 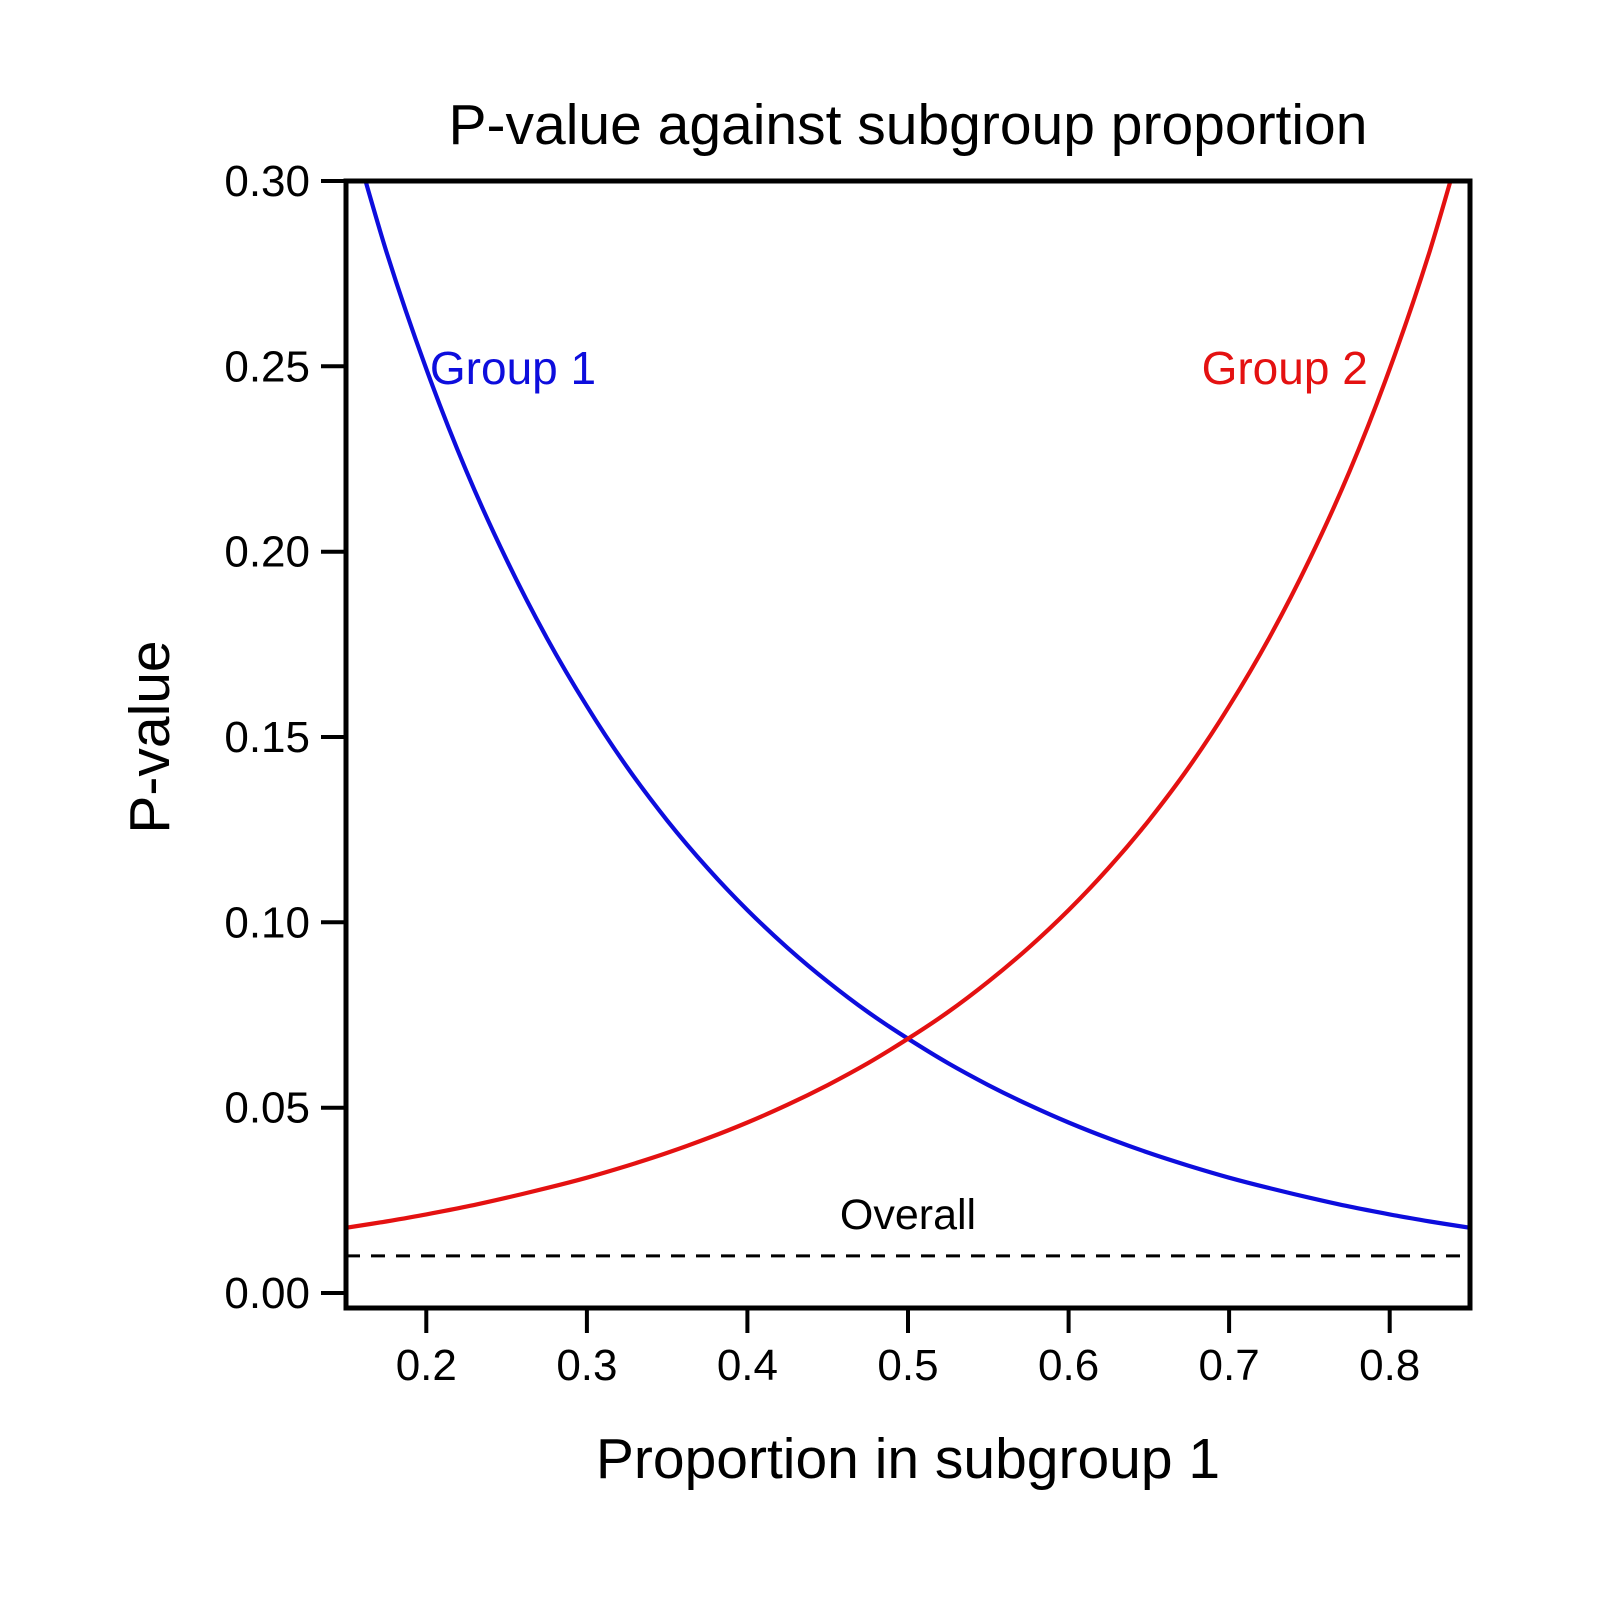 What do you see at coordinates (267, 181) in the screenshot?
I see `y-tick-label: 0.30` at bounding box center [267, 181].